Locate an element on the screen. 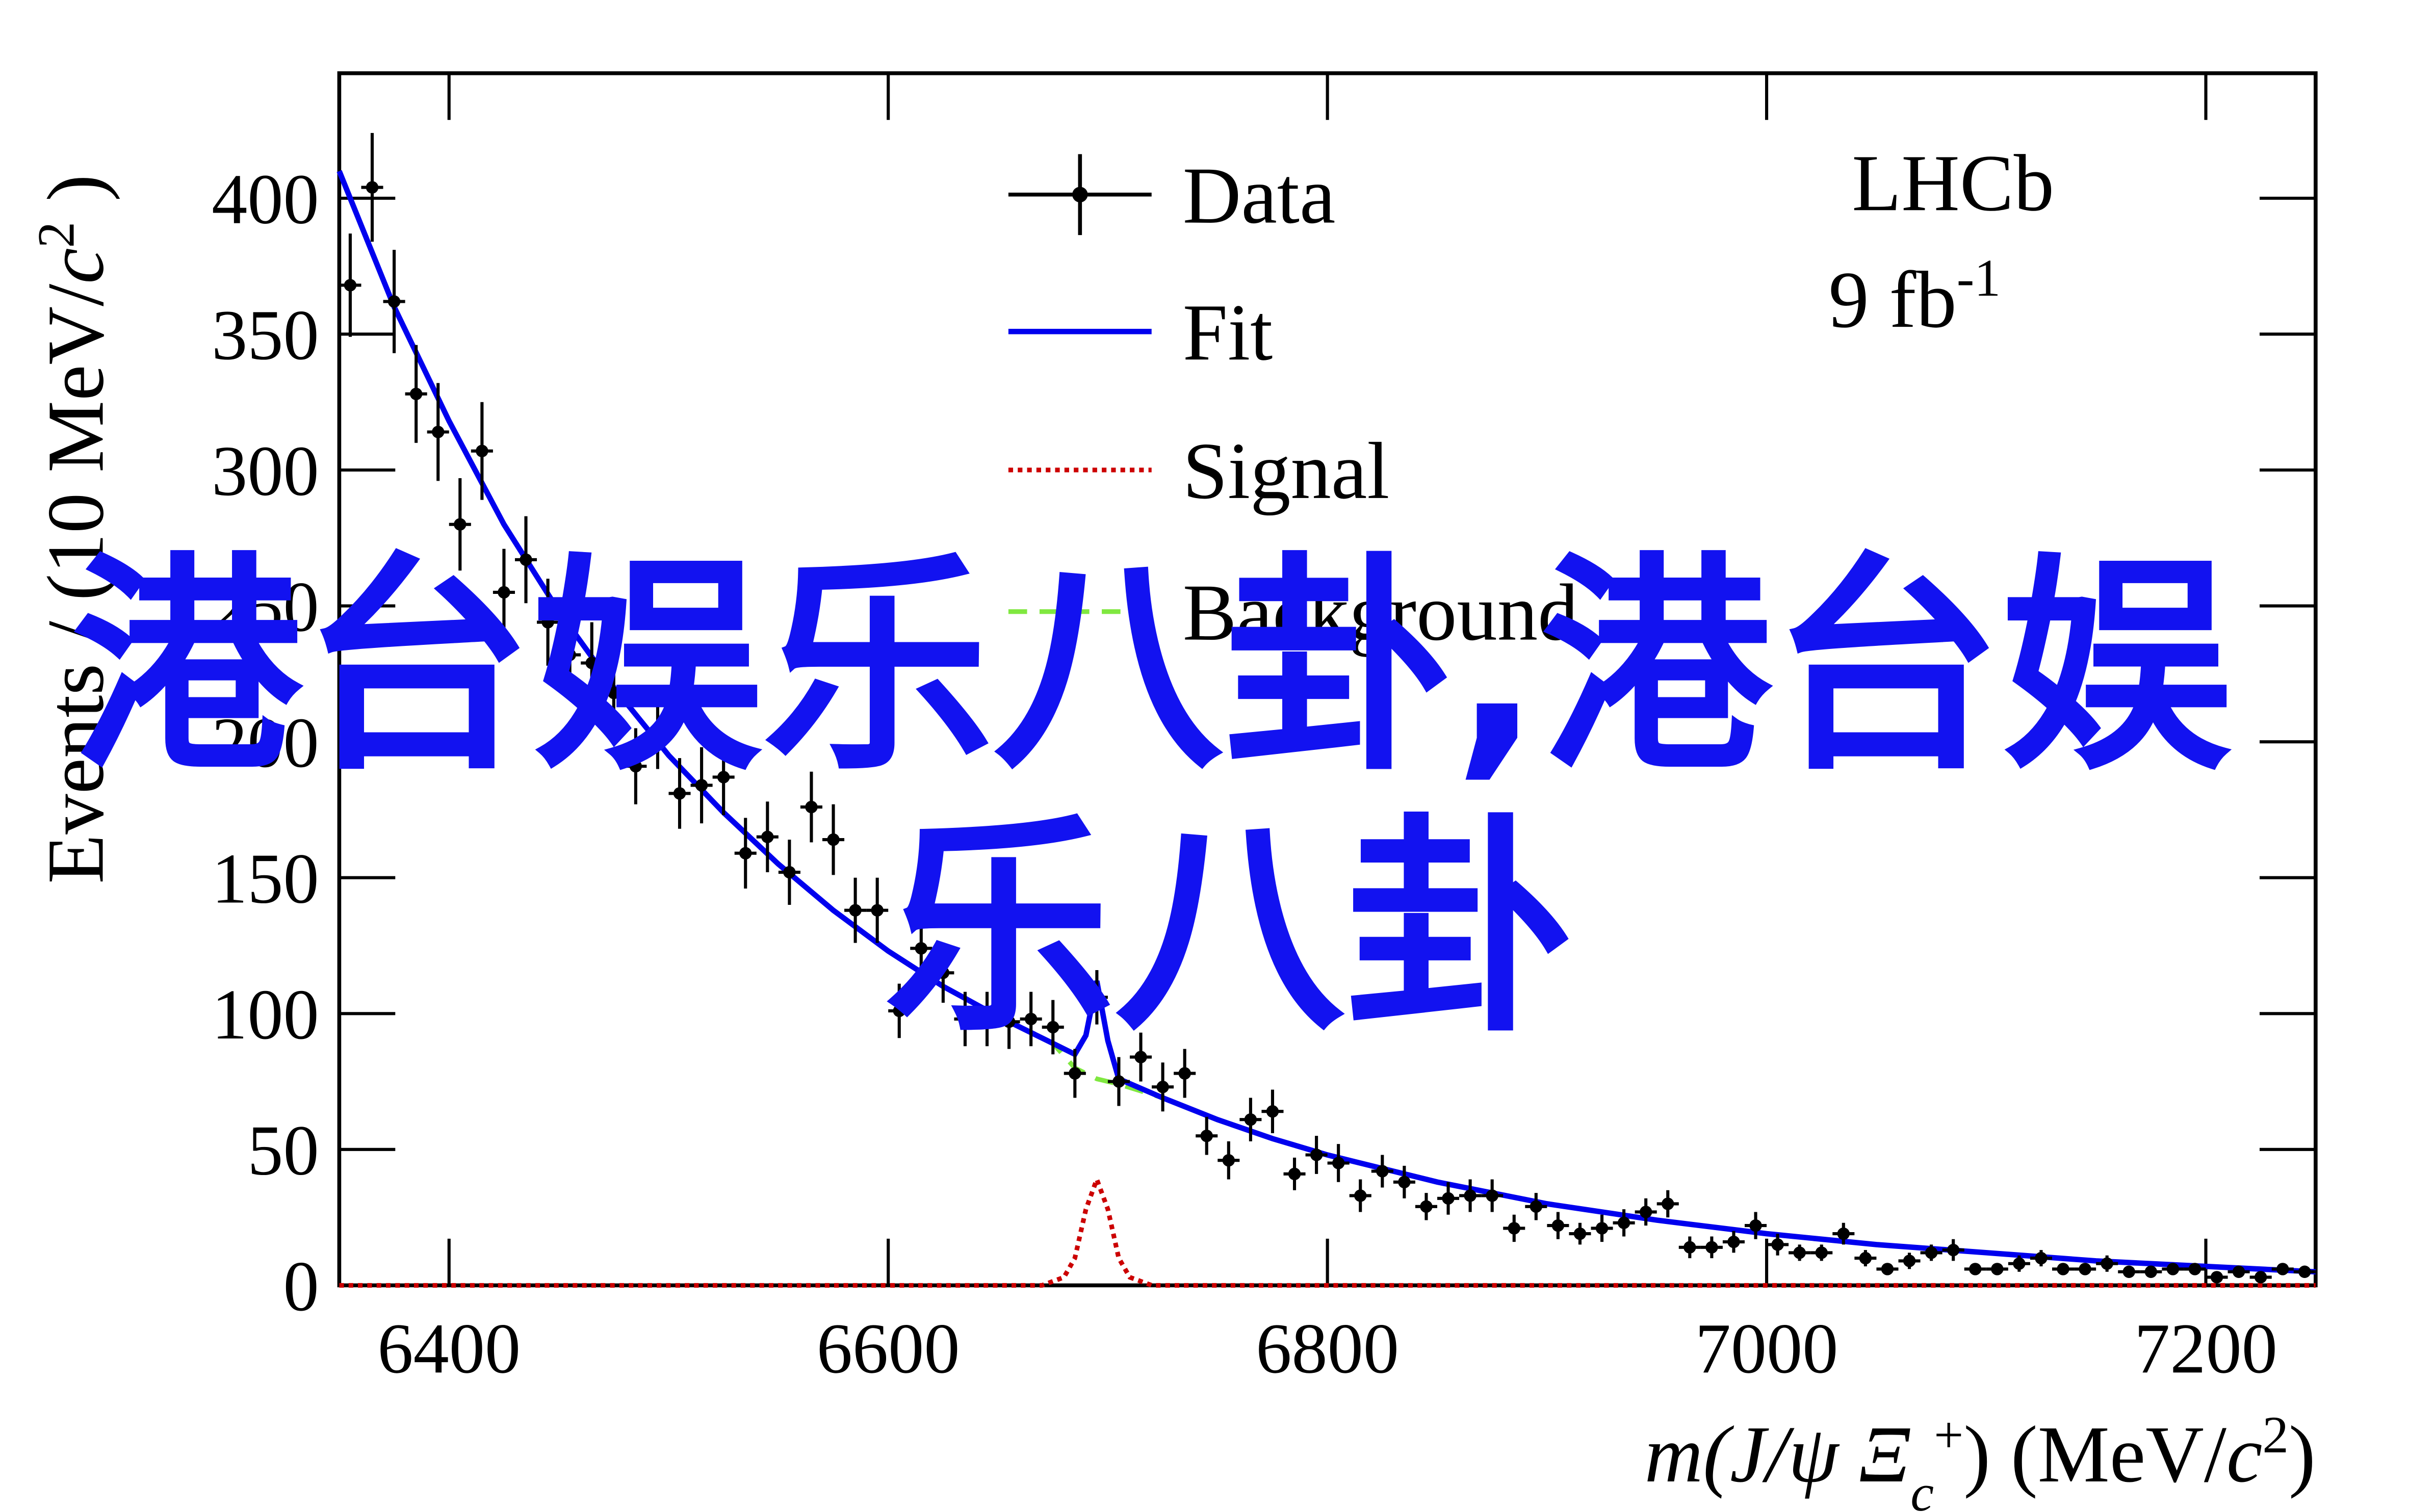 The image size is (2409, 1512). legend-label: Background is located at coordinates (1381, 613).